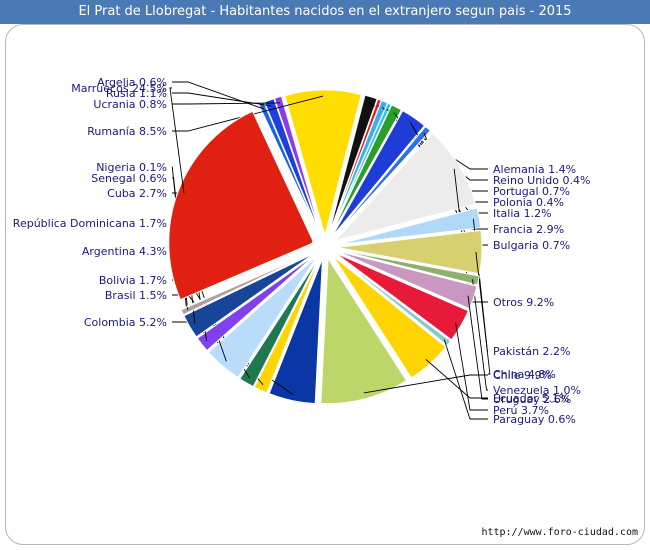 The width and height of the screenshot is (650, 550). I want to click on pie-slice-rusia, so click(292, 166).